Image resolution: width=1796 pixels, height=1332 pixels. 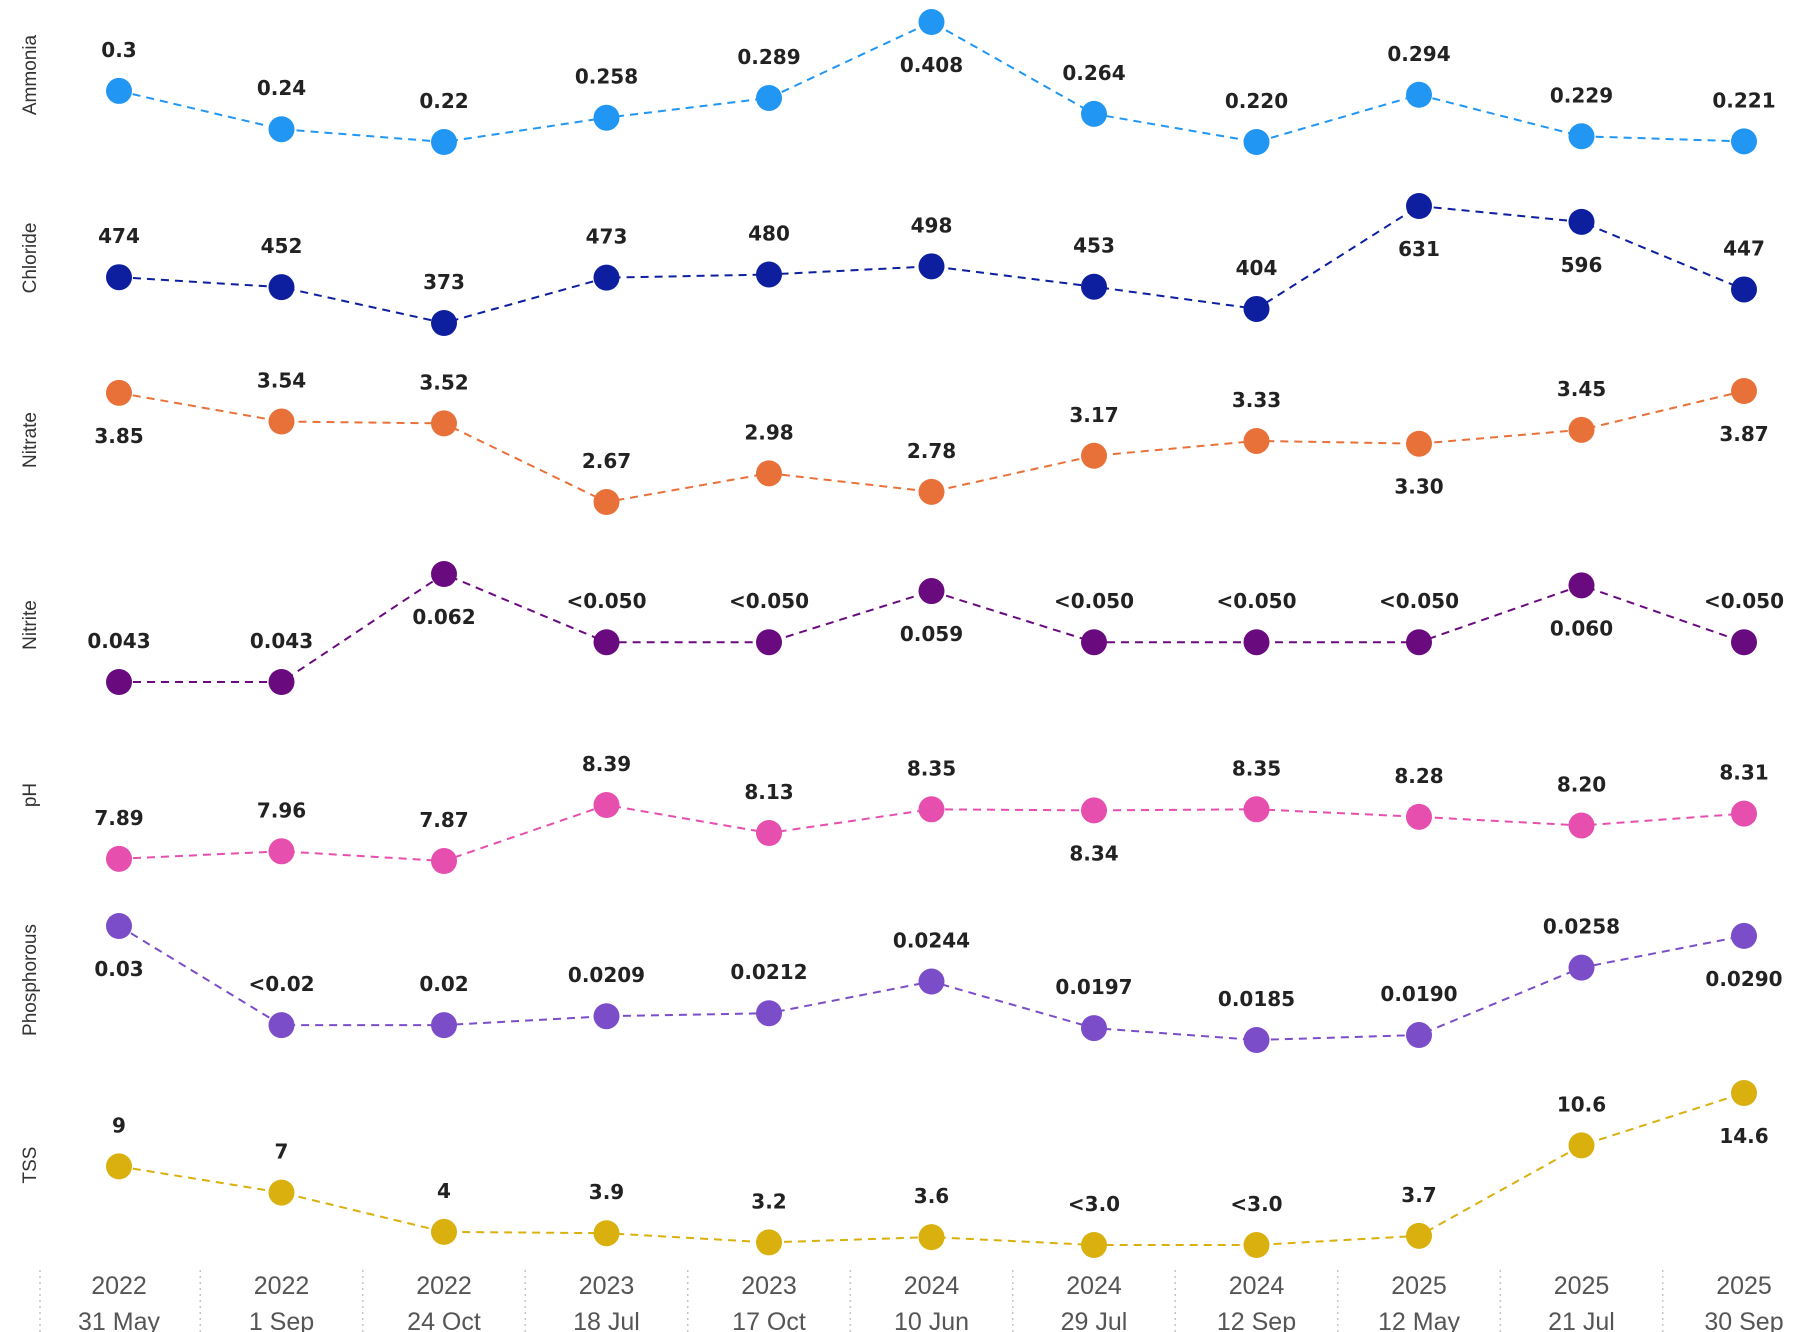 What do you see at coordinates (931, 1320) in the screenshot?
I see `x-tick-date: 10 Jun` at bounding box center [931, 1320].